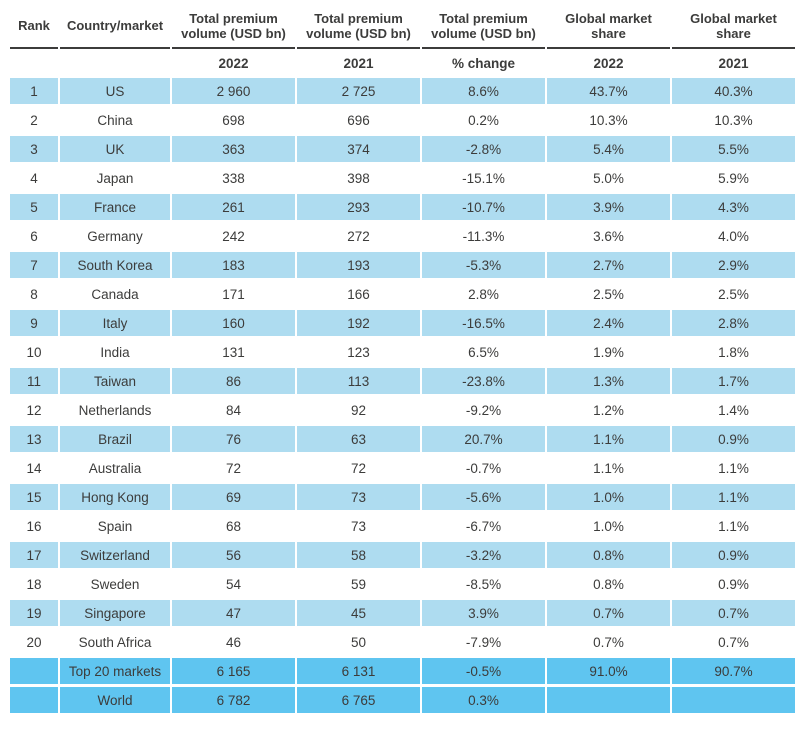 This screenshot has width=803, height=739. I want to click on cell-change: 0.2%, so click(483, 120).